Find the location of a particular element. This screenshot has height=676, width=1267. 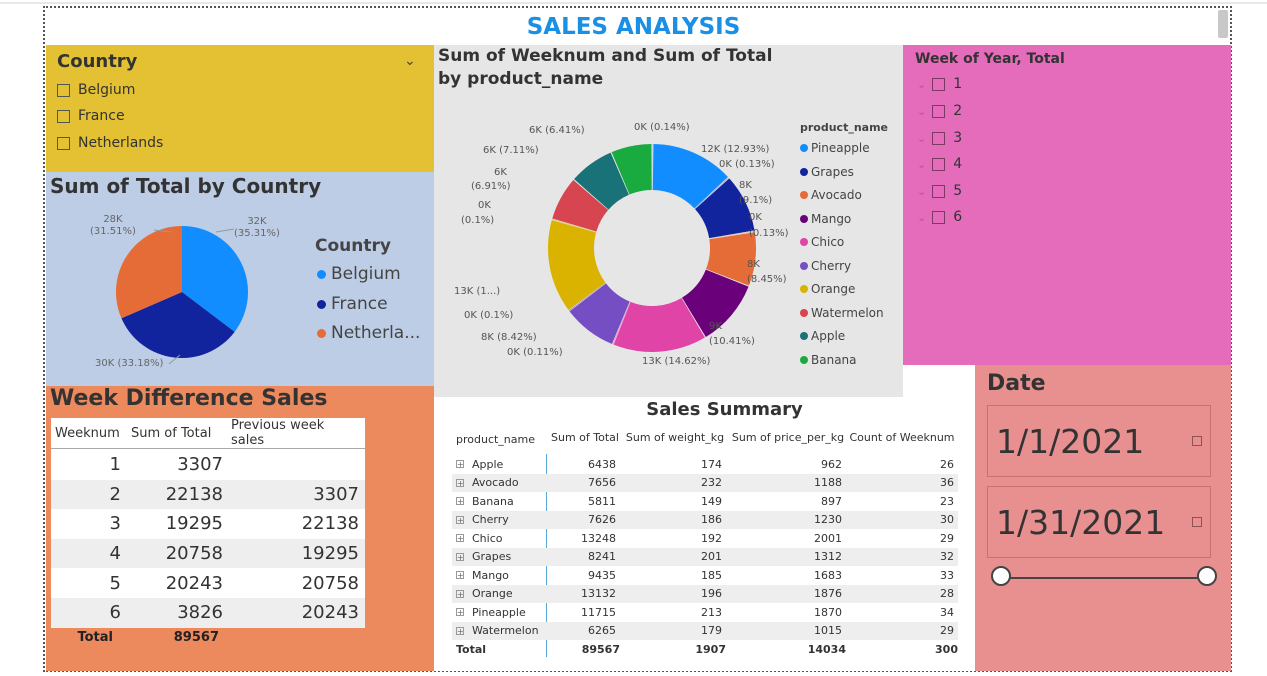

date-range-start-handle is located at coordinates (1001, 576).